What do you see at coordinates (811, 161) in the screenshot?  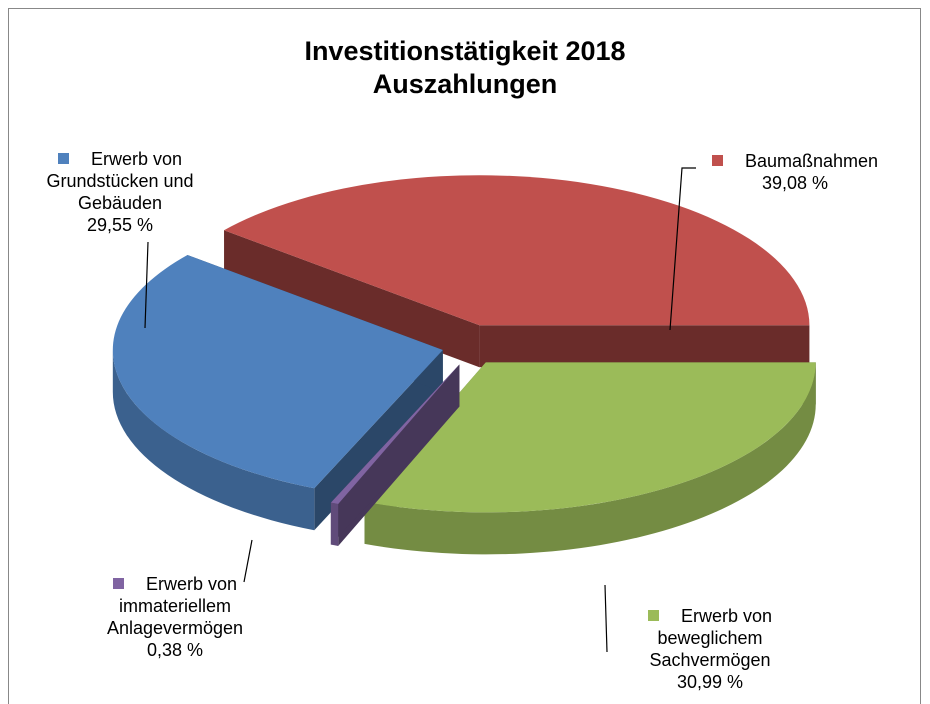 I see `label-category: Baumaßnahmen` at bounding box center [811, 161].